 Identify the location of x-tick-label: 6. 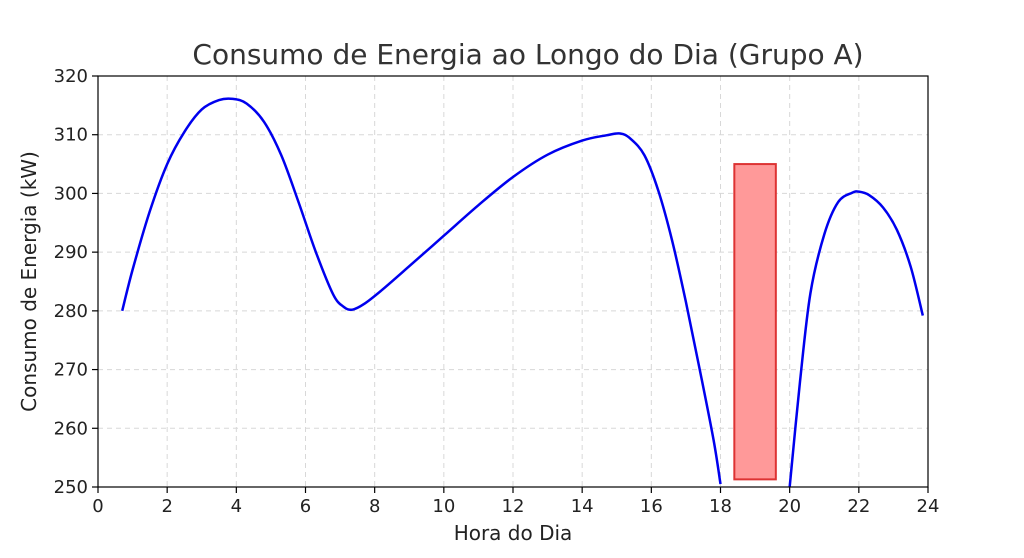
(305, 506).